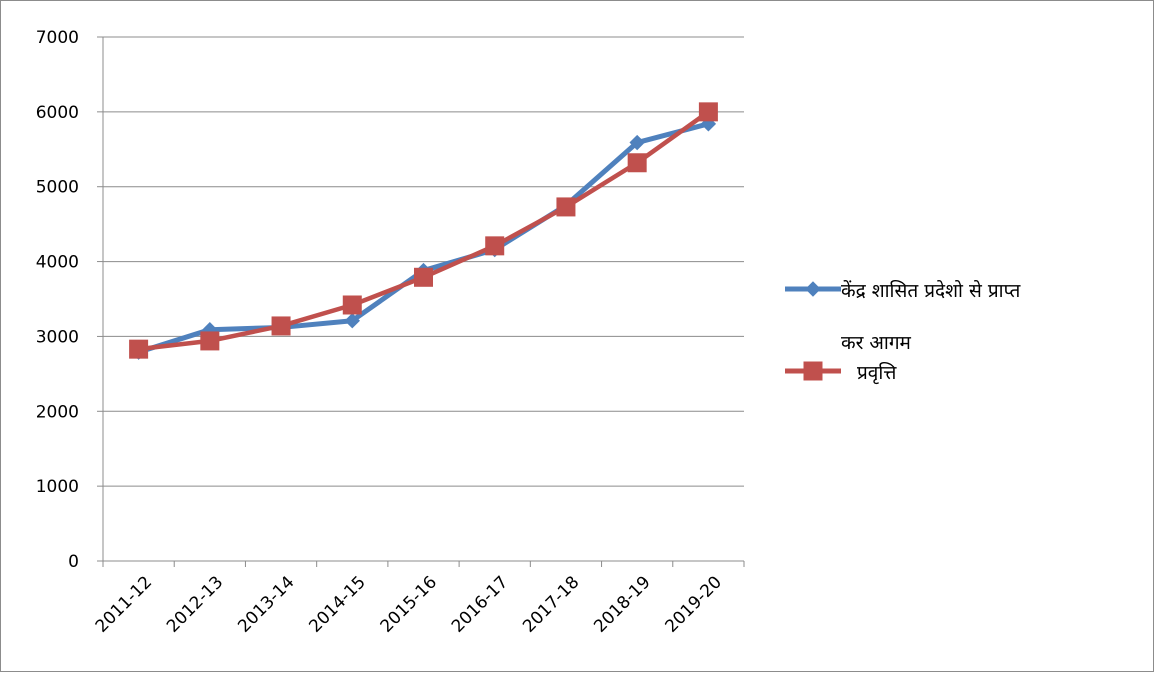 This screenshot has height=673, width=1154. What do you see at coordinates (57, 113) in the screenshot?
I see `y-tick-label: 6000` at bounding box center [57, 113].